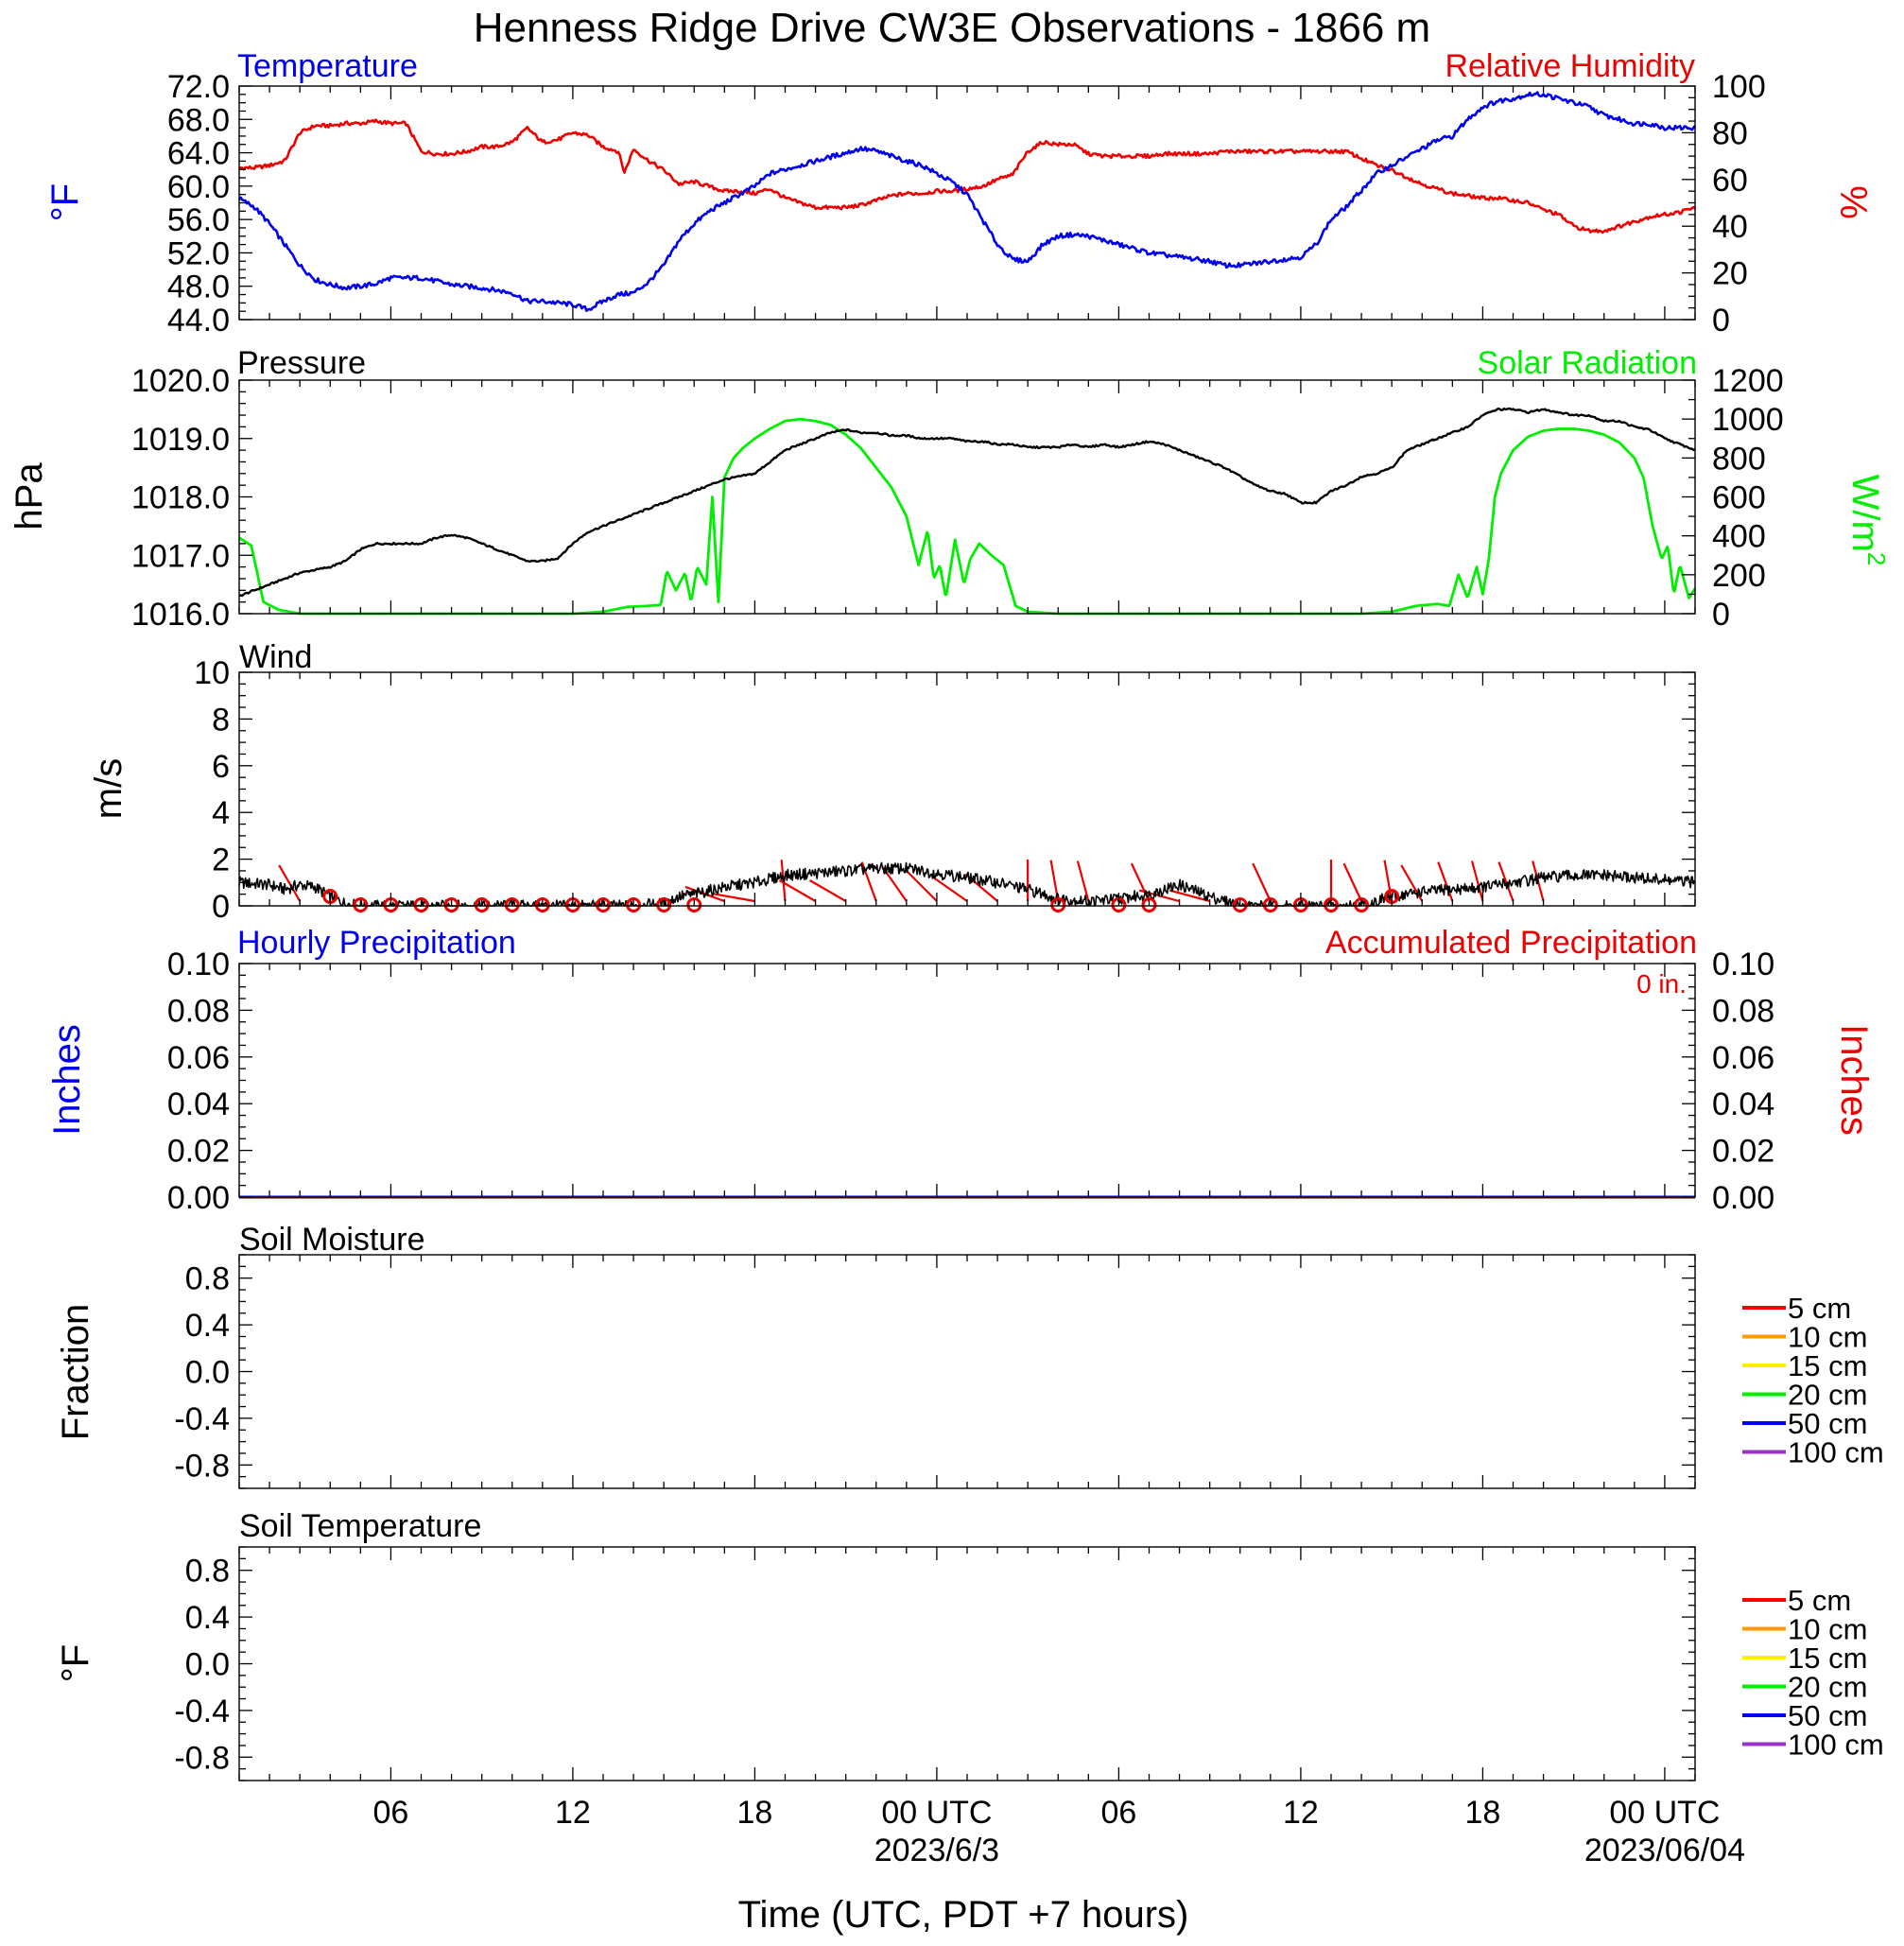 The image size is (1904, 1946). Describe the element at coordinates (198, 287) in the screenshot. I see `temperature-axis-tick-label: 48.0` at that location.